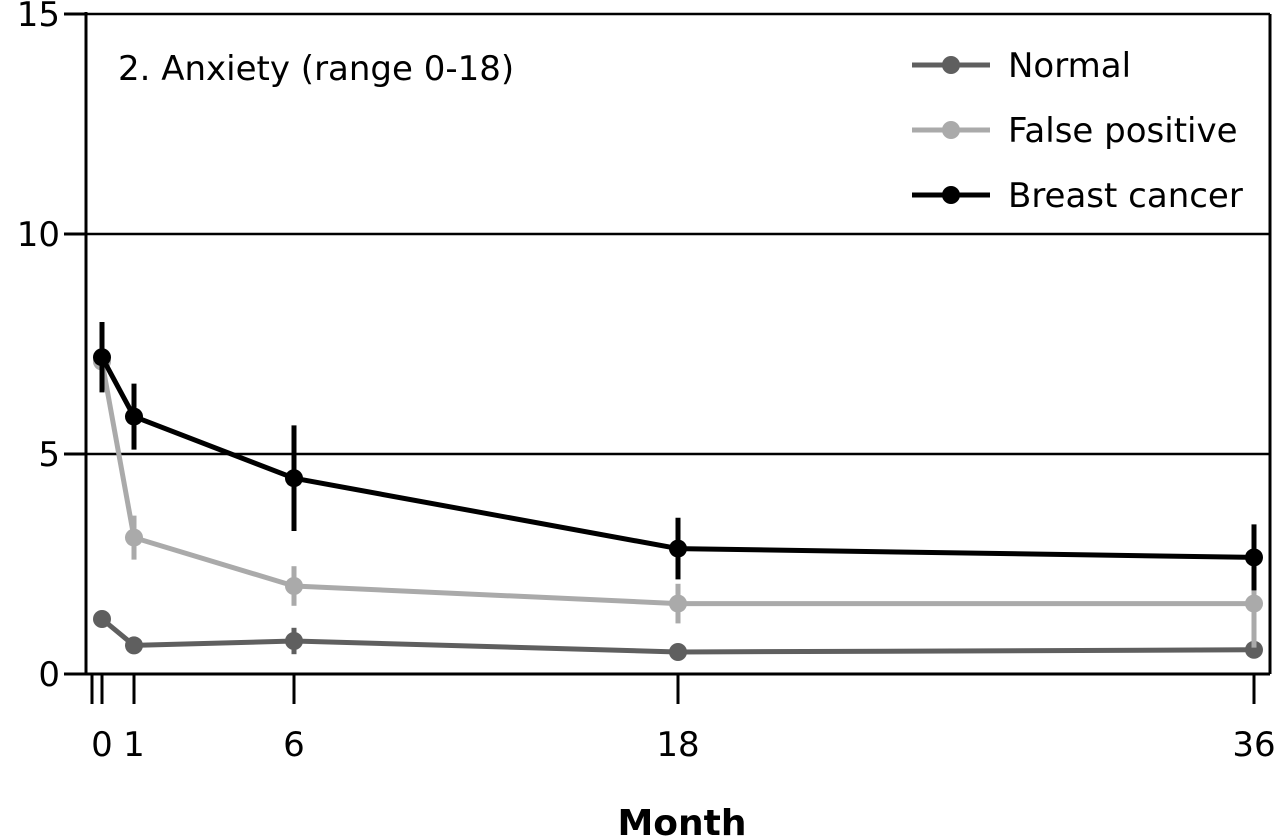 The width and height of the screenshot is (1280, 840). I want to click on series-normal, so click(678, 635).